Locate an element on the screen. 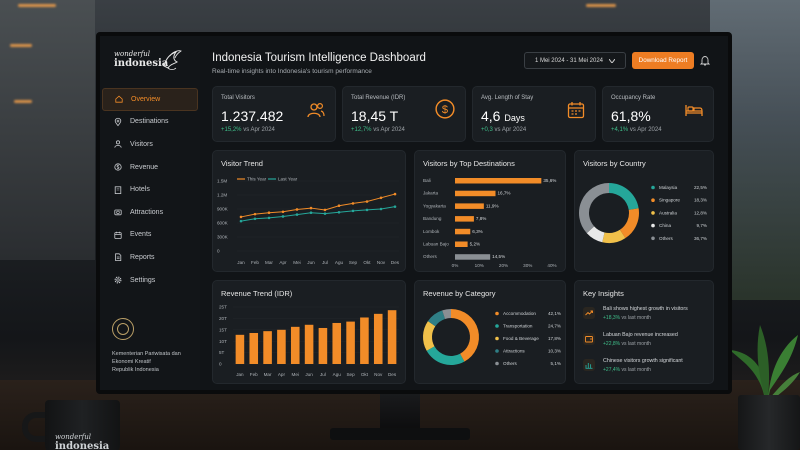  x-tick-label: 30% is located at coordinates (527, 265).